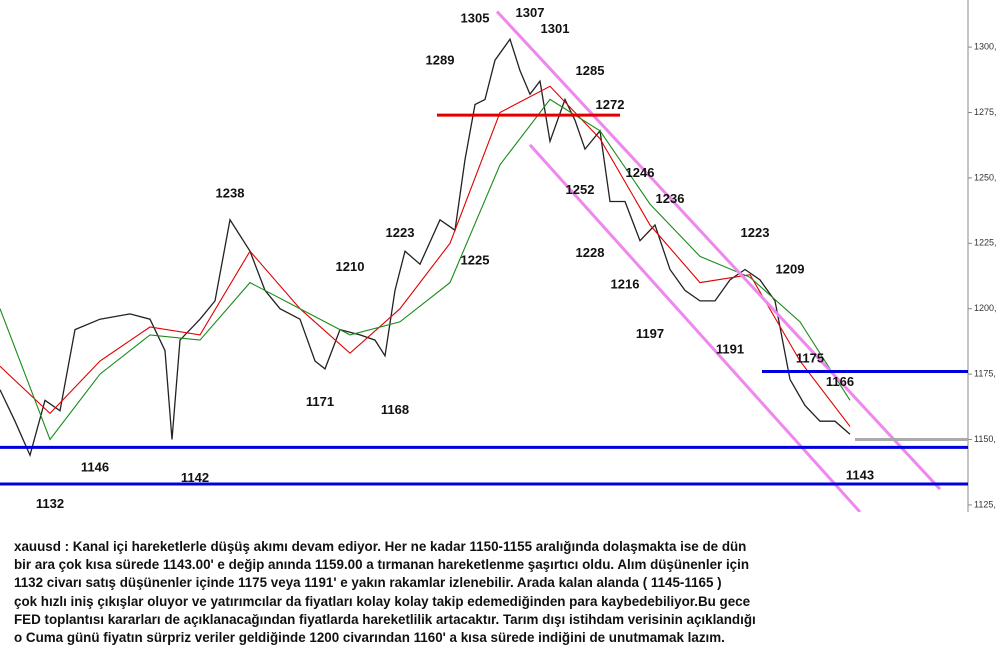 This screenshot has height=662, width=1000. What do you see at coordinates (985, 439) in the screenshot?
I see `y-tick-label: 1150,` at bounding box center [985, 439].